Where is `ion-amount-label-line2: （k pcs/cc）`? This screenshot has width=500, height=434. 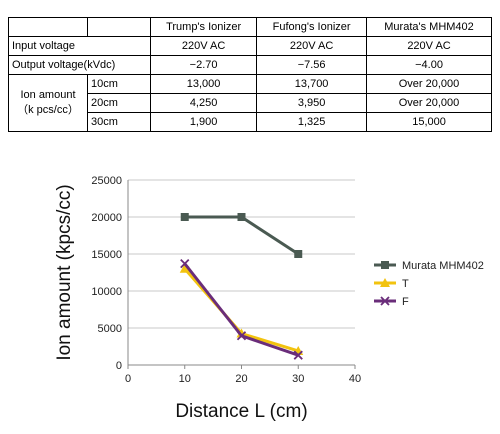
ion-amount-label-line2: （k pcs/cc） is located at coordinates (48, 110).